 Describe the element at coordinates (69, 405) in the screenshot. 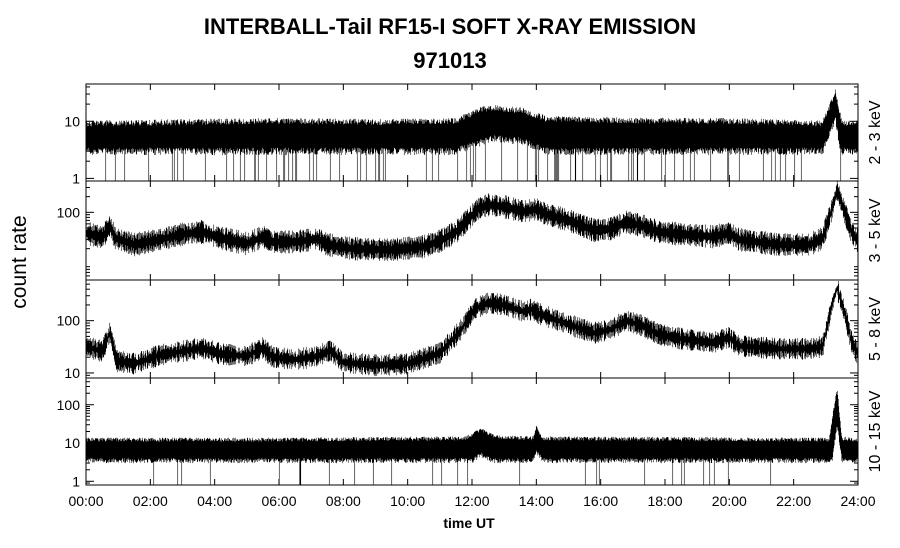

I see `y-tick-label-panel-4: 100` at that location.